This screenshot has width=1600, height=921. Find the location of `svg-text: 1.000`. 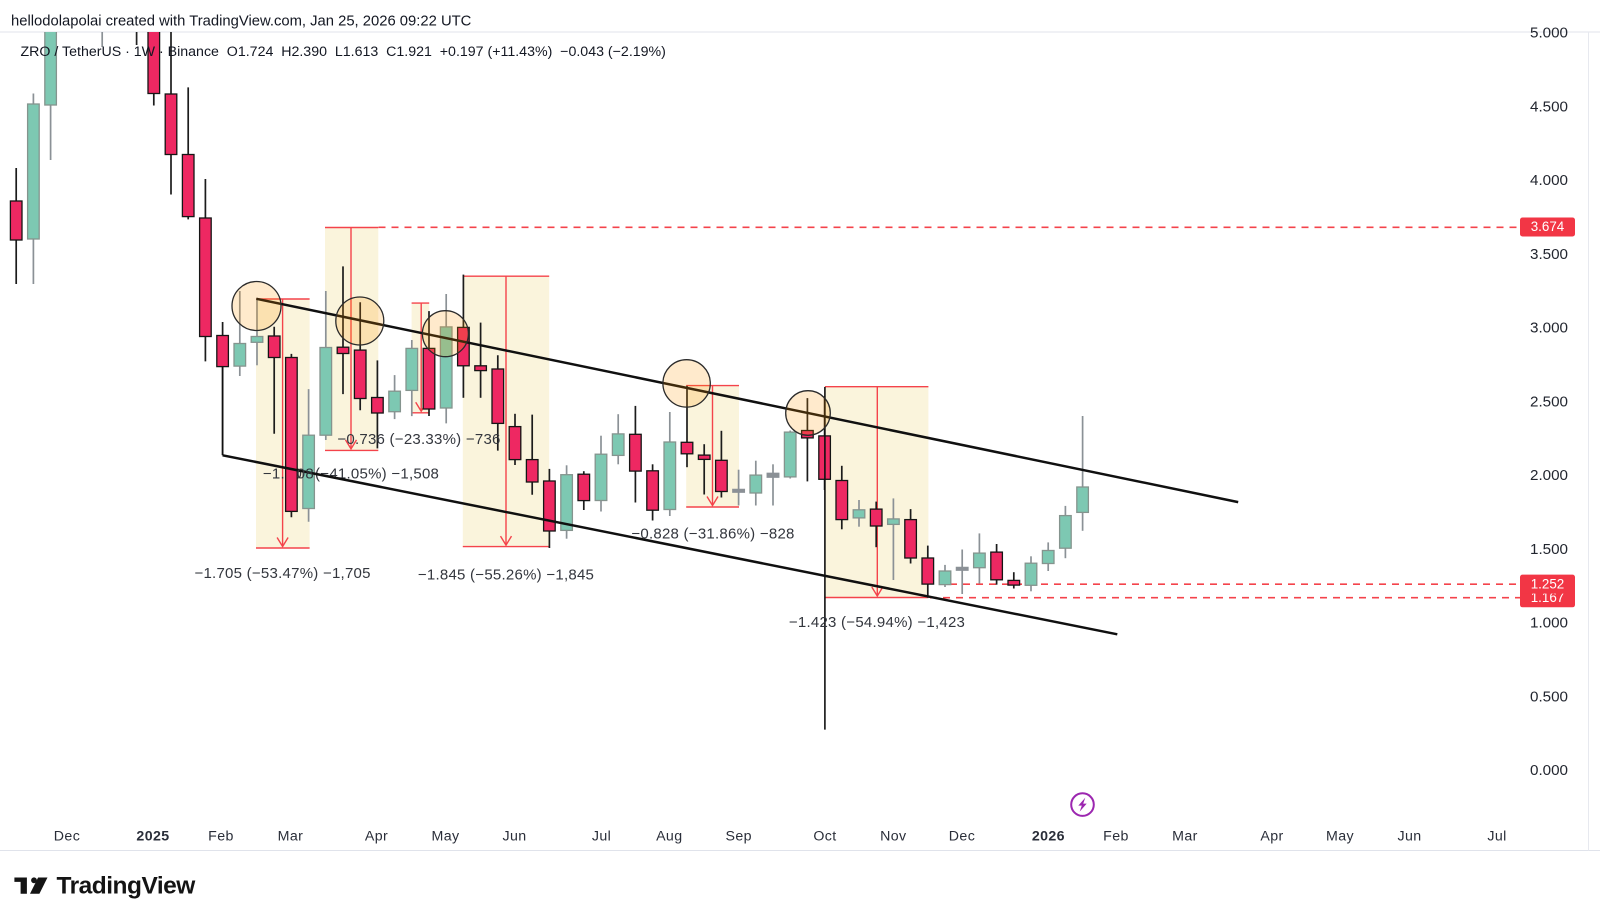

svg-text: 1.000 is located at coordinates (1549, 623).